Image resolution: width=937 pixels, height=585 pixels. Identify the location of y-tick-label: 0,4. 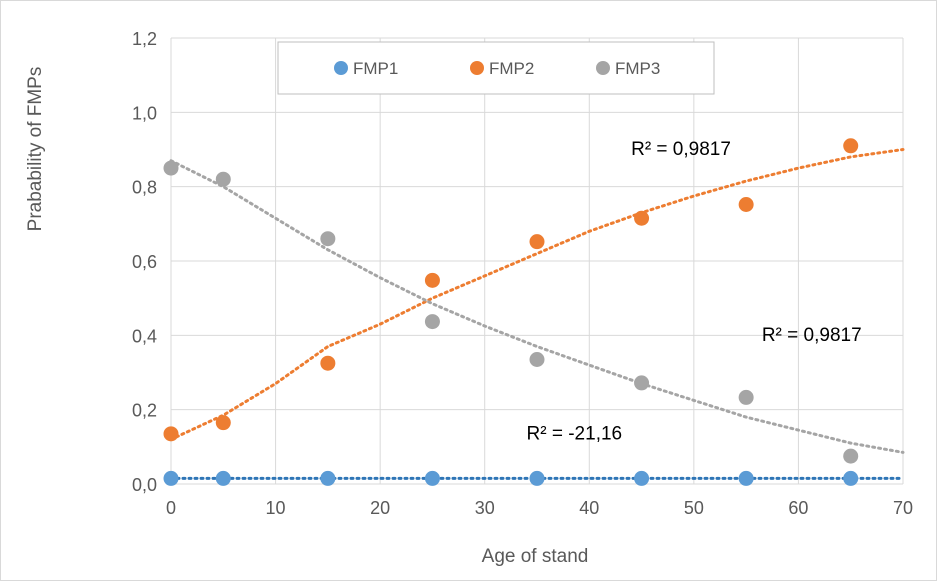
(144, 336).